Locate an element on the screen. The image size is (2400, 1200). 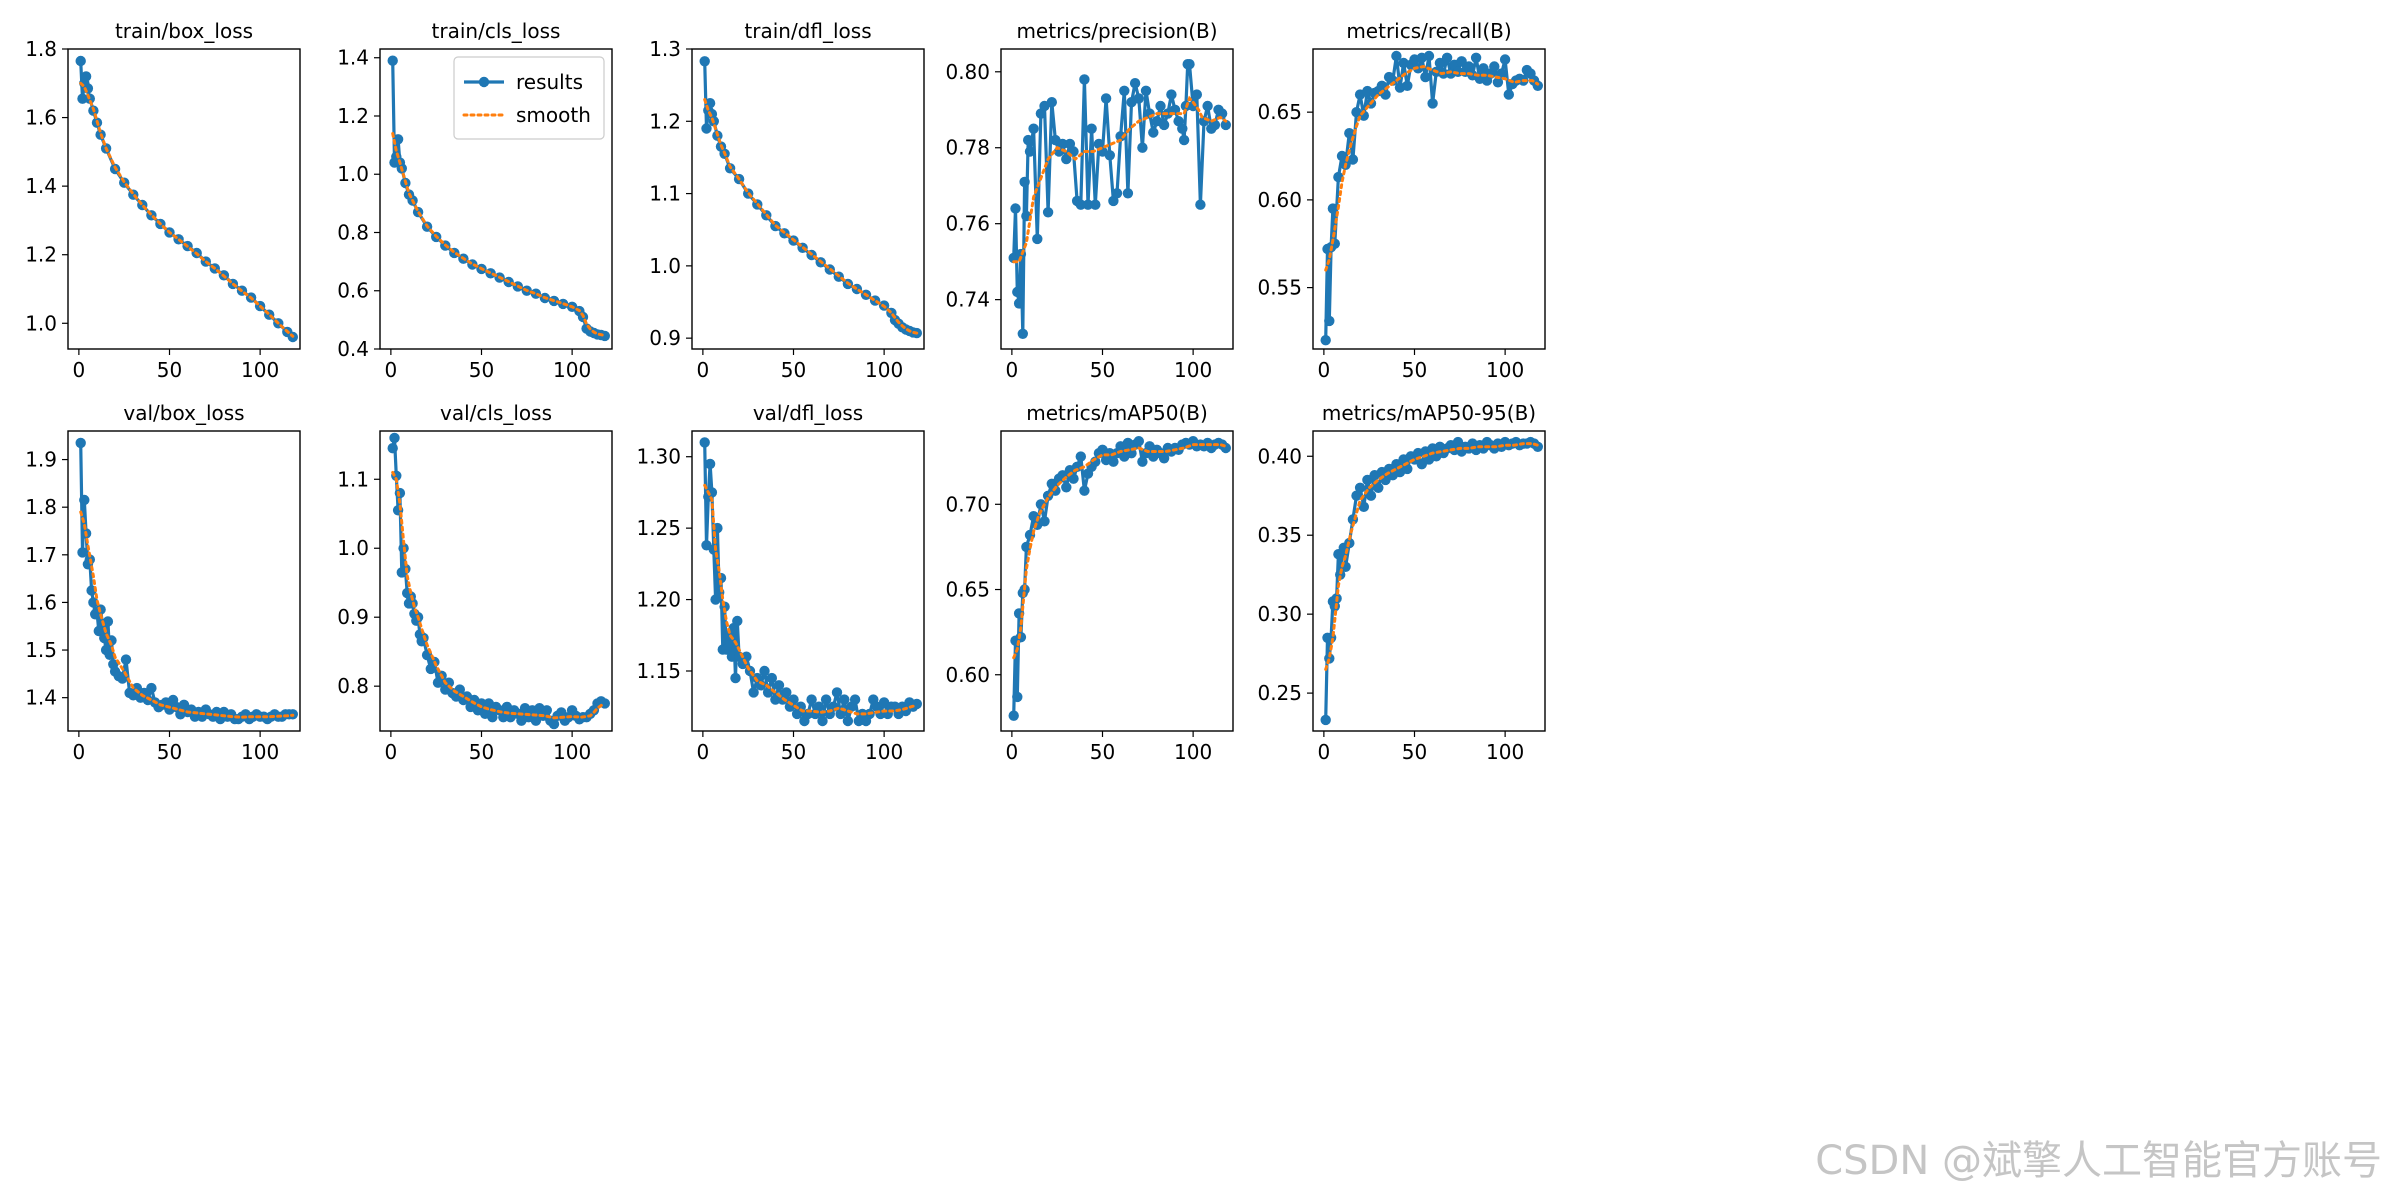
chart-title: val/cls_loss is located at coordinates (496, 413).